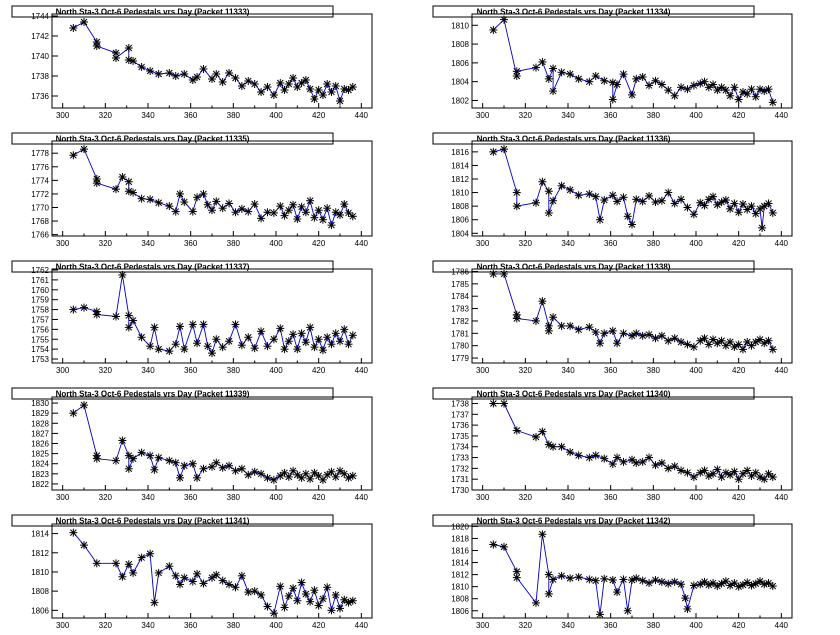 The image size is (840, 635). Describe the element at coordinates (460, 611) in the screenshot. I see `y-tick-label: 1806` at that location.